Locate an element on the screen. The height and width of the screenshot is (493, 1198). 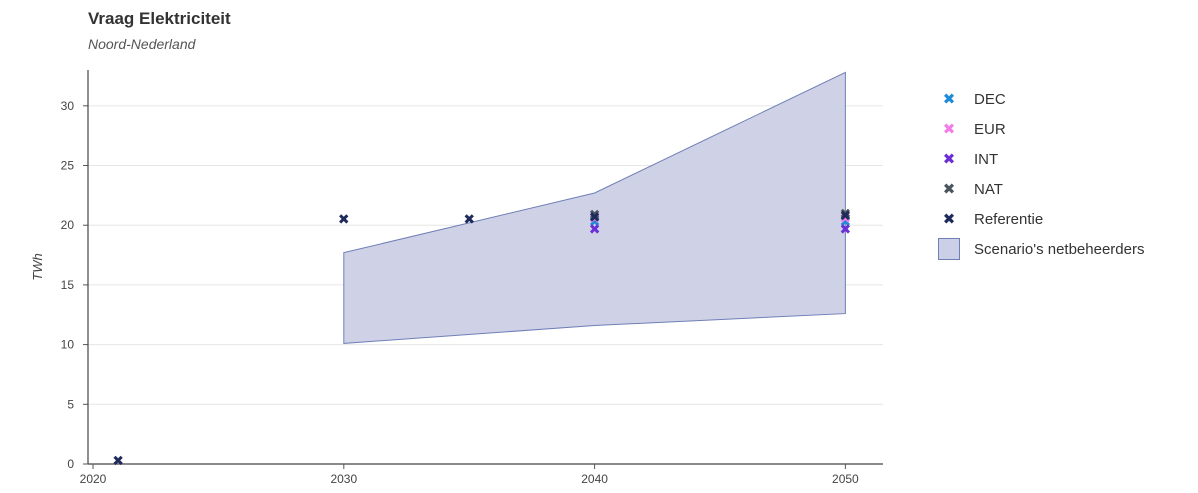
y-axis-label: TWh is located at coordinates (37, 266).